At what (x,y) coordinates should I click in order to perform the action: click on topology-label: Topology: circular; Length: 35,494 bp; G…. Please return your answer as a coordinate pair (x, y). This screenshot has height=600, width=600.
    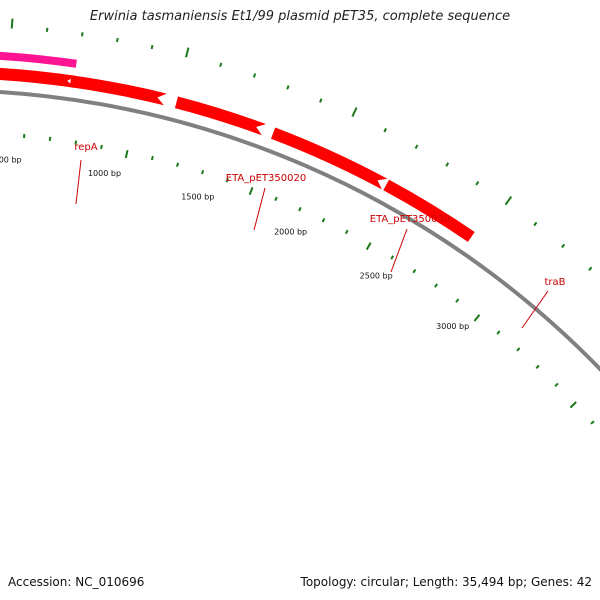
    Looking at the image, I should click on (446, 582).